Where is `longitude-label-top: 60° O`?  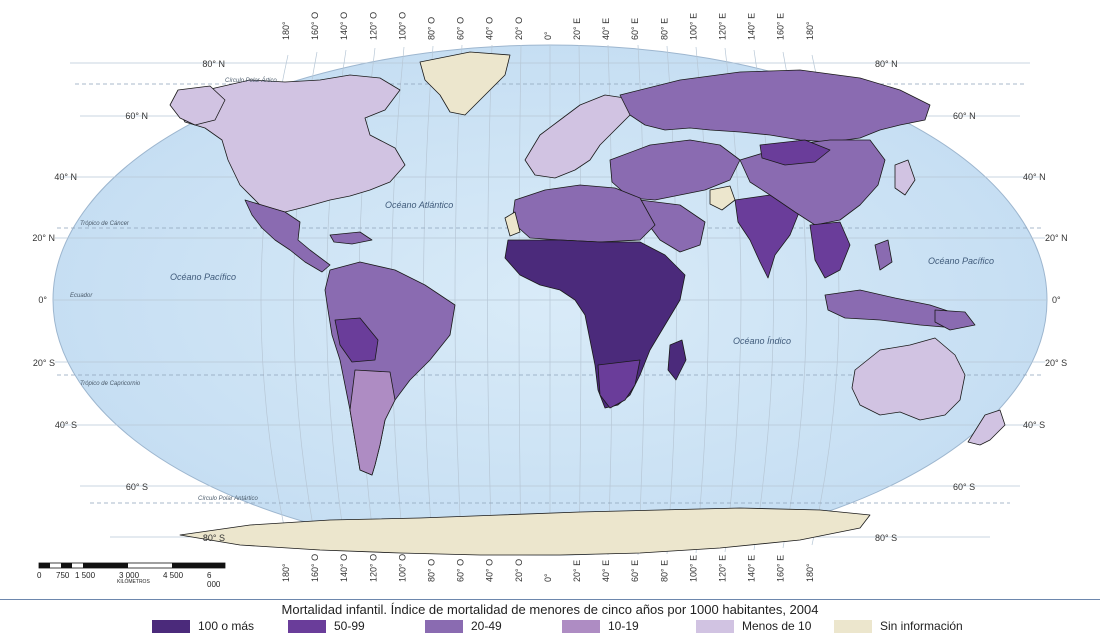 longitude-label-top: 60° O is located at coordinates (461, 28).